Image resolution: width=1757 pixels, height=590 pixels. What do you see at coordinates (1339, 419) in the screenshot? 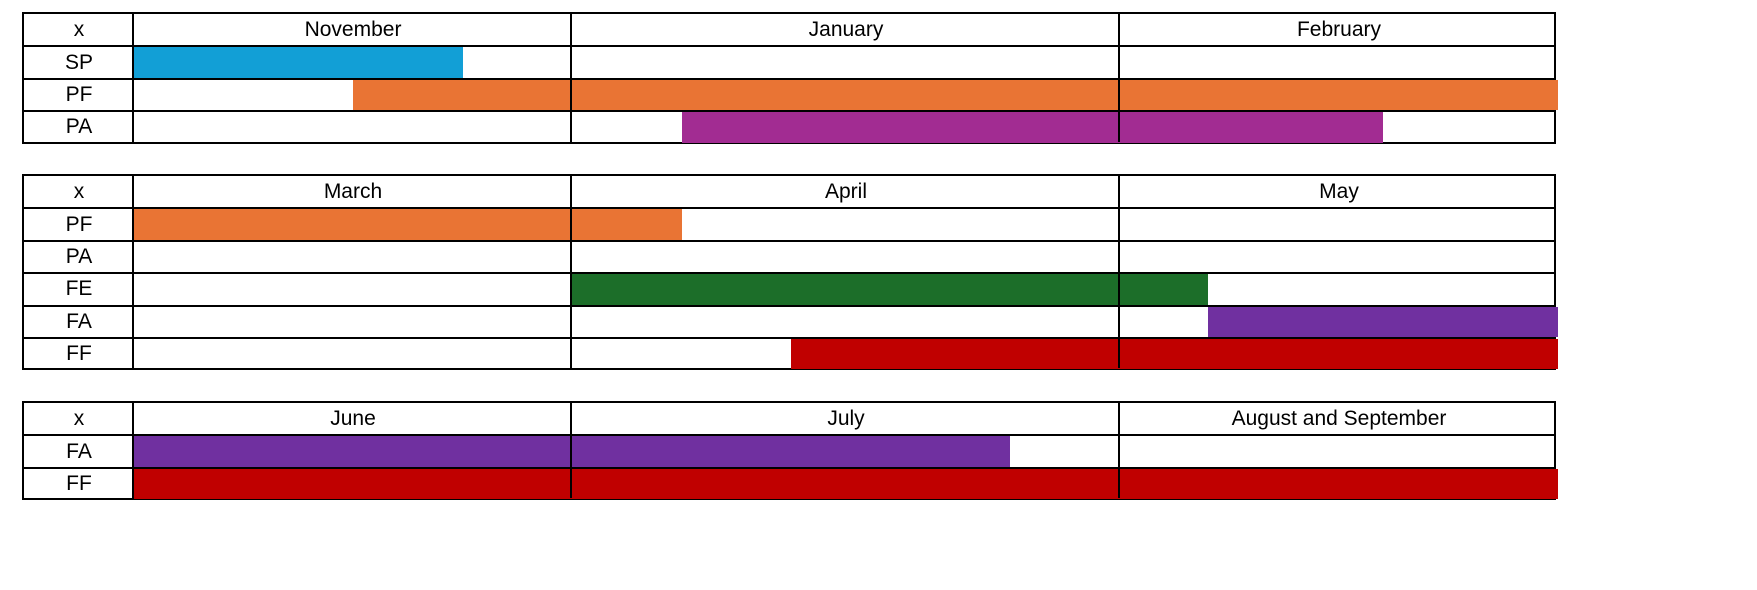
I see `period-header: August and September` at bounding box center [1339, 419].